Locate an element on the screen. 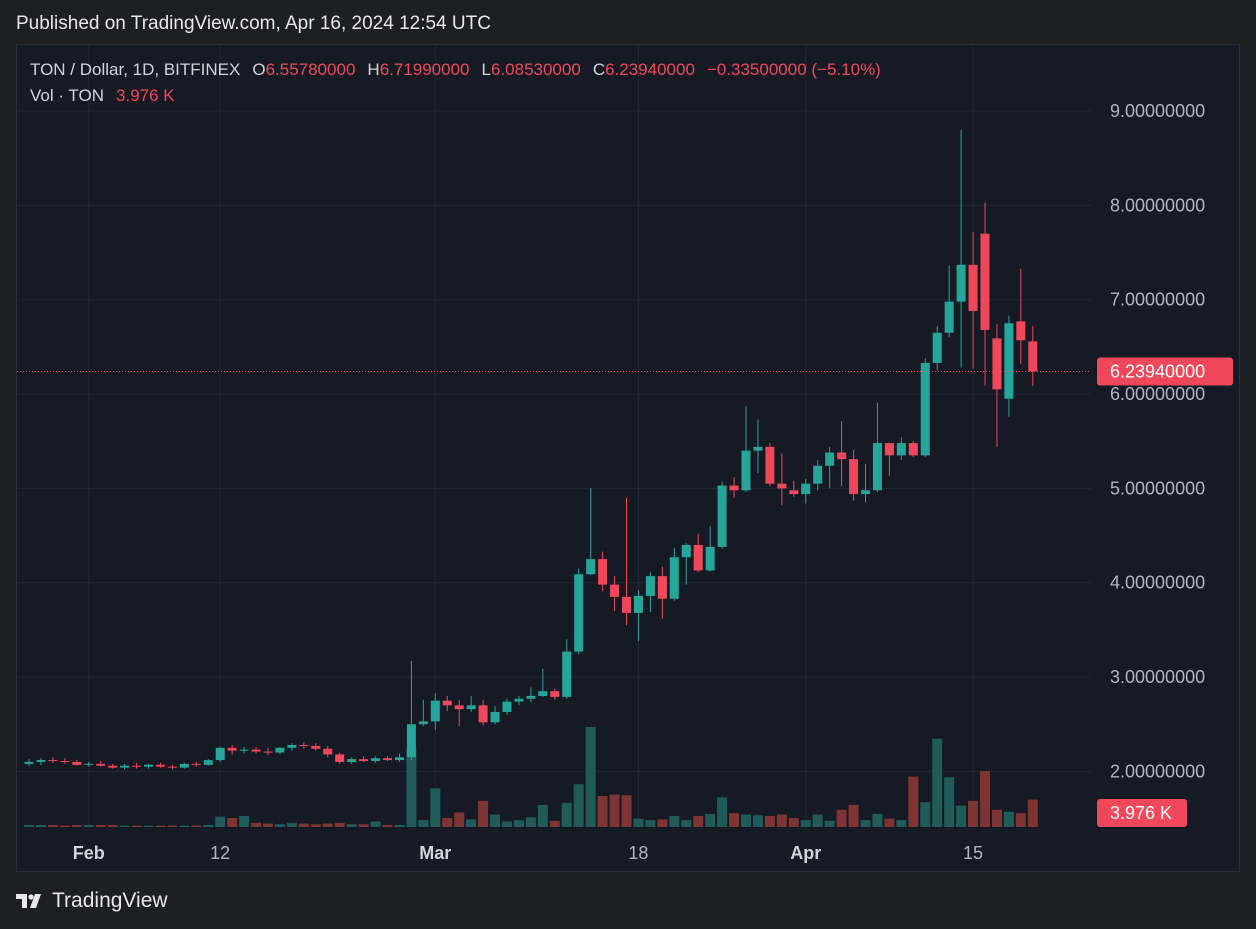 This screenshot has height=929, width=1256. tradingview-logo: TradingView is located at coordinates (92, 901).